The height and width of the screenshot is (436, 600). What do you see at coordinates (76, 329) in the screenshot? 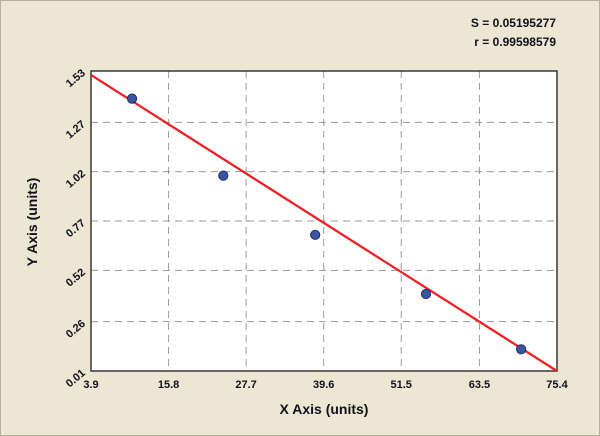
I see `y-tick-label: 0.26` at bounding box center [76, 329].